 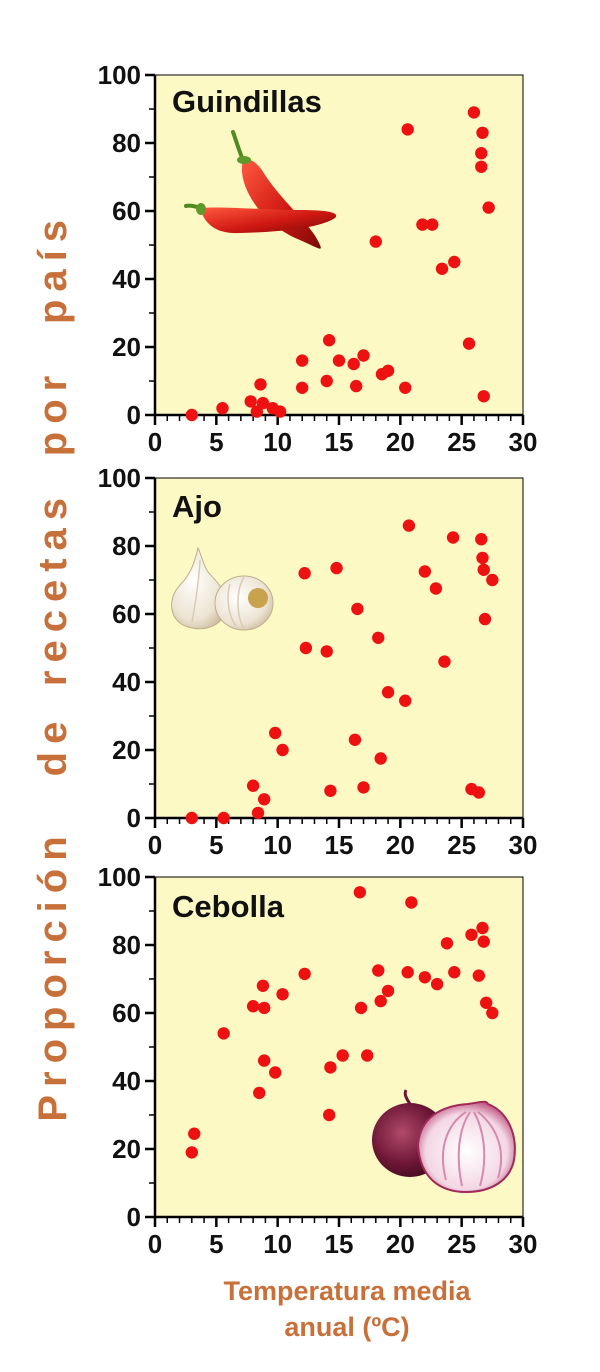 I want to click on y-axis-title-word: de, so click(x=53, y=745).